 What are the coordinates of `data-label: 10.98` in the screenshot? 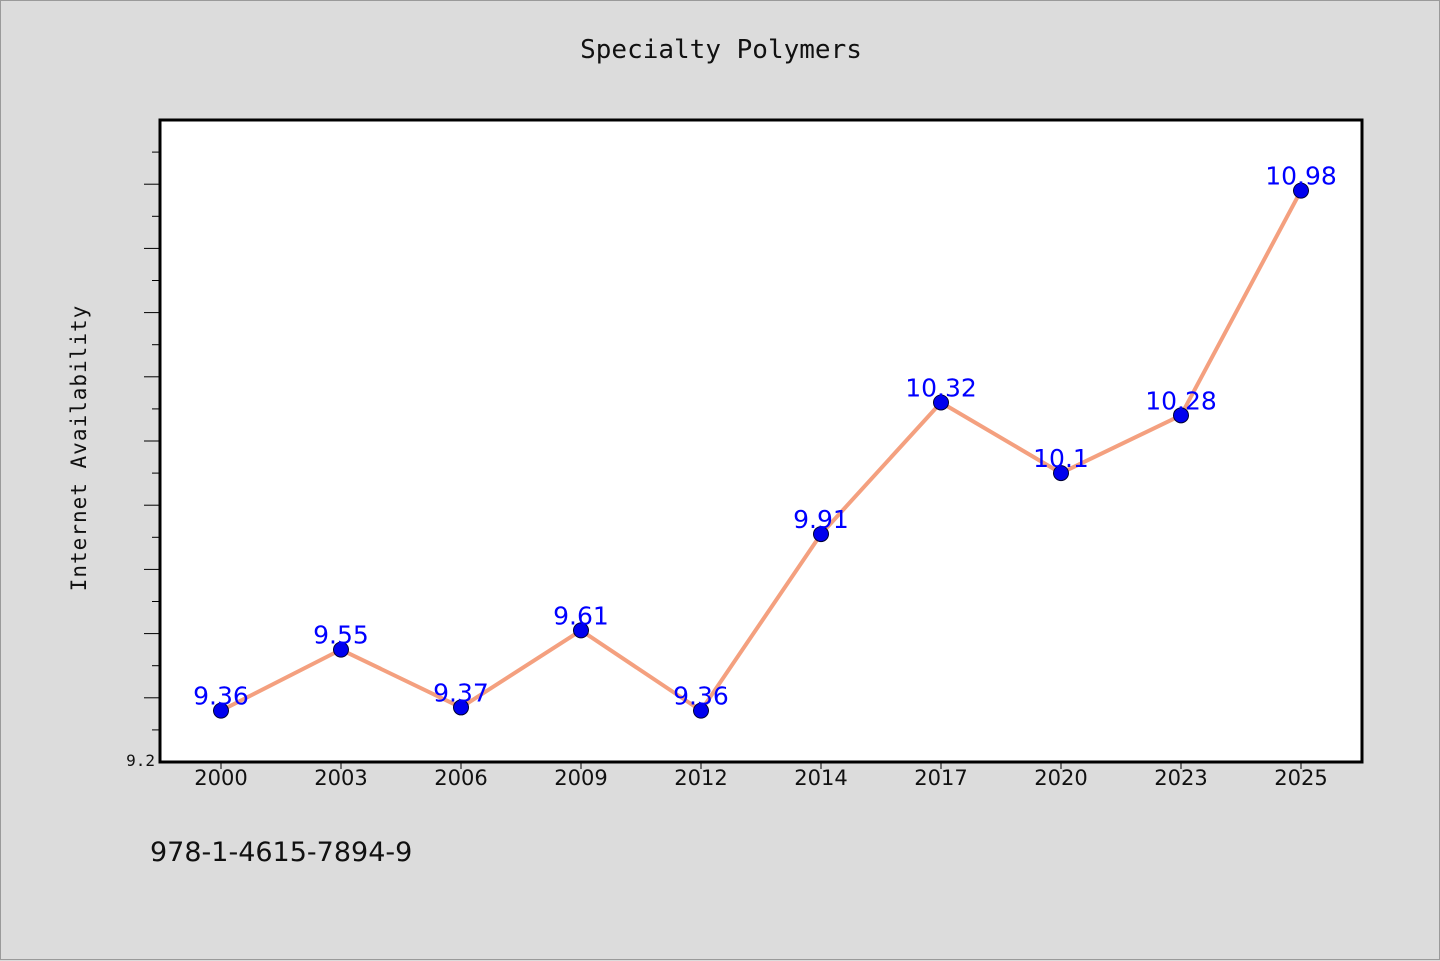 It's located at (1301, 176).